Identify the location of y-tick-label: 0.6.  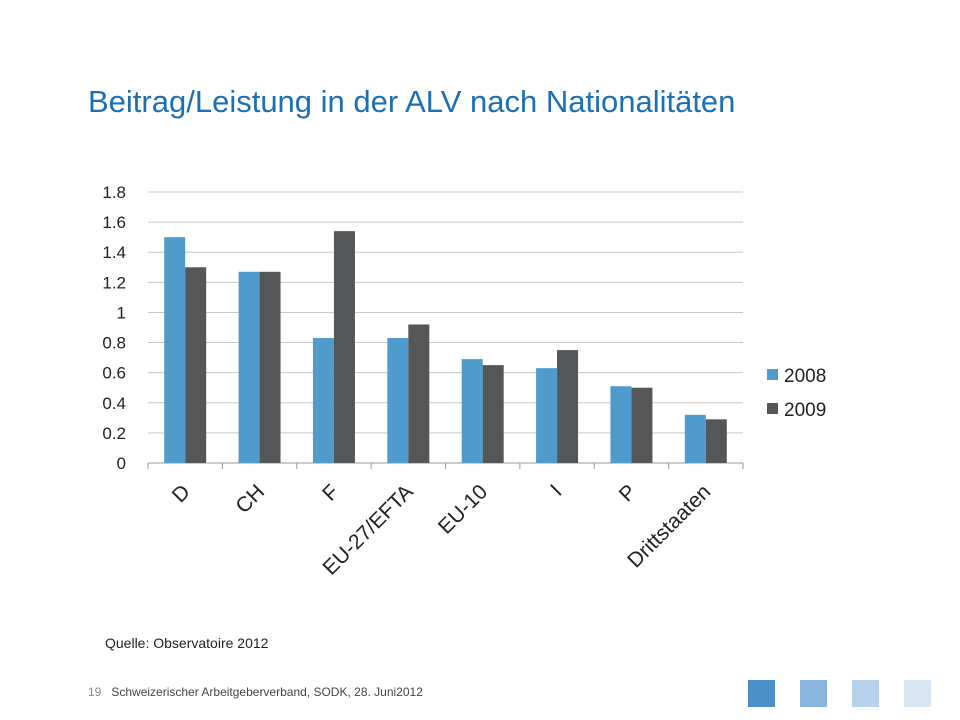
(114, 373).